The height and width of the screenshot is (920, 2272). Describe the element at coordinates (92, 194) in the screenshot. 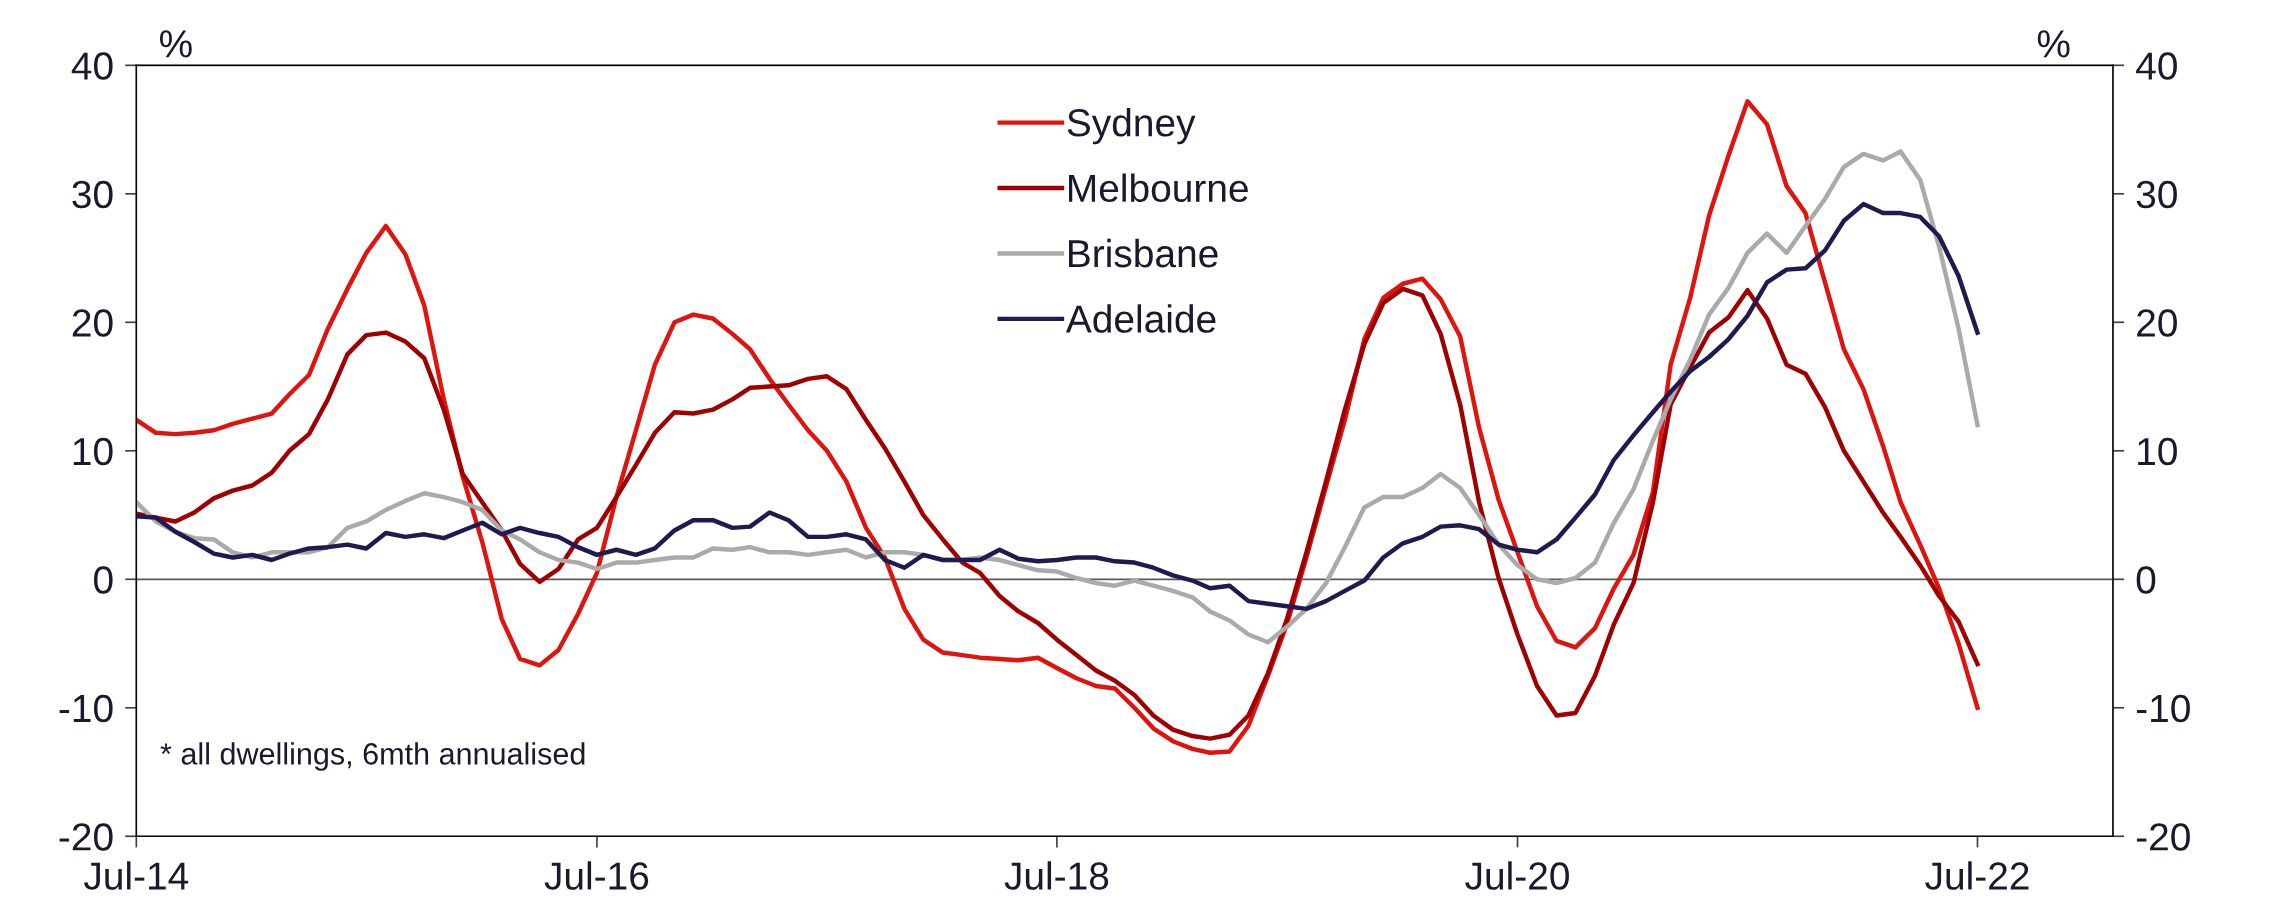

I see `y-tick-label: 30` at that location.